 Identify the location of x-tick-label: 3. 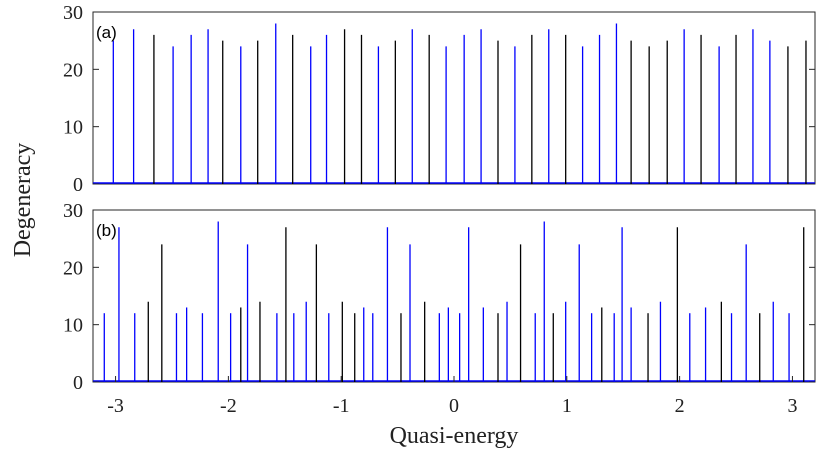
(792, 406).